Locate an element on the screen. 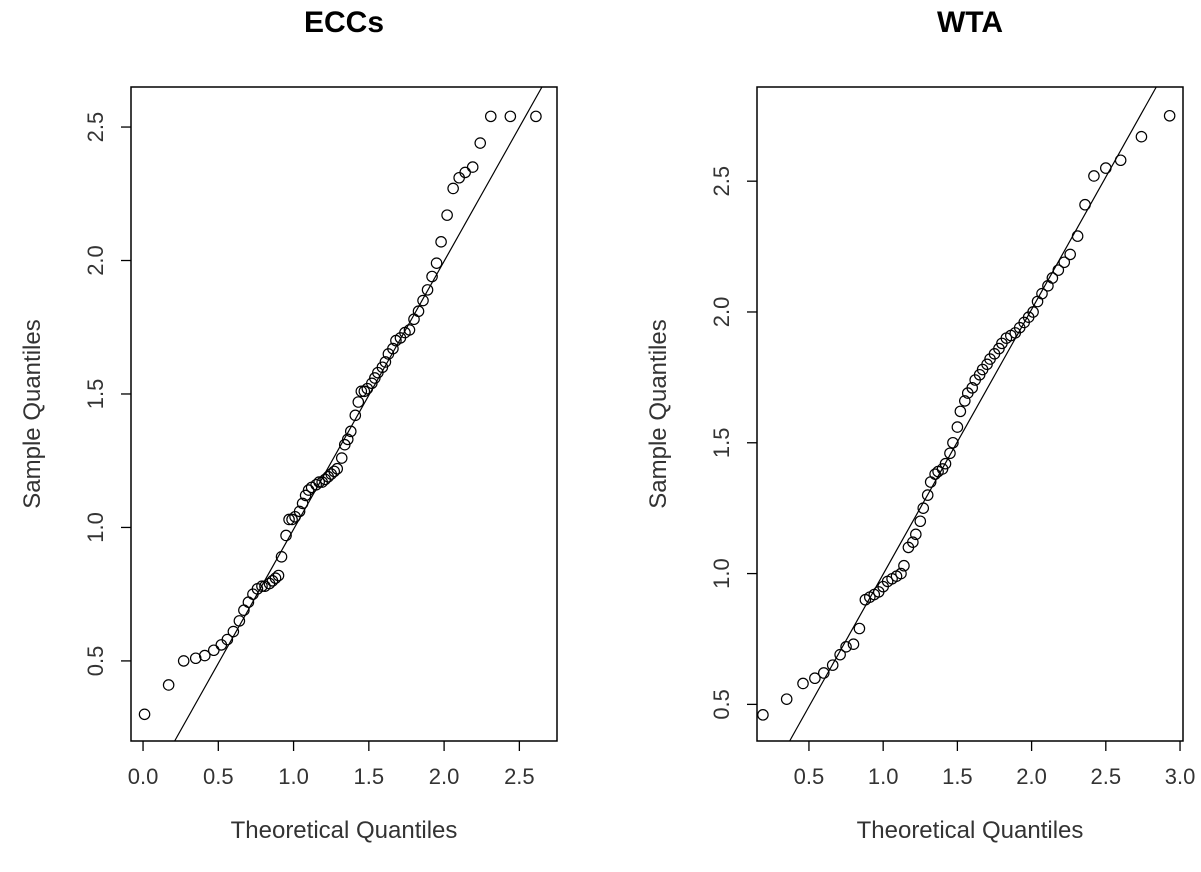 The height and width of the screenshot is (872, 1201). x-axis-ticks: 0.0 0.5 1.0 1.5 2.0 2.5 is located at coordinates (331, 765).